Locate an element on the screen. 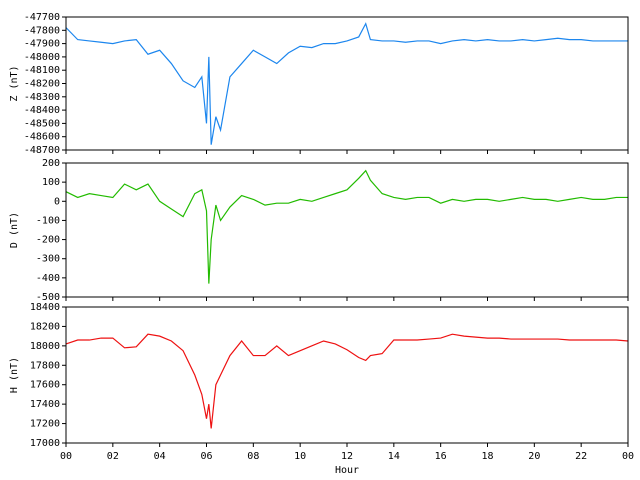  y-tick-label: -48200 is located at coordinates (42, 84).